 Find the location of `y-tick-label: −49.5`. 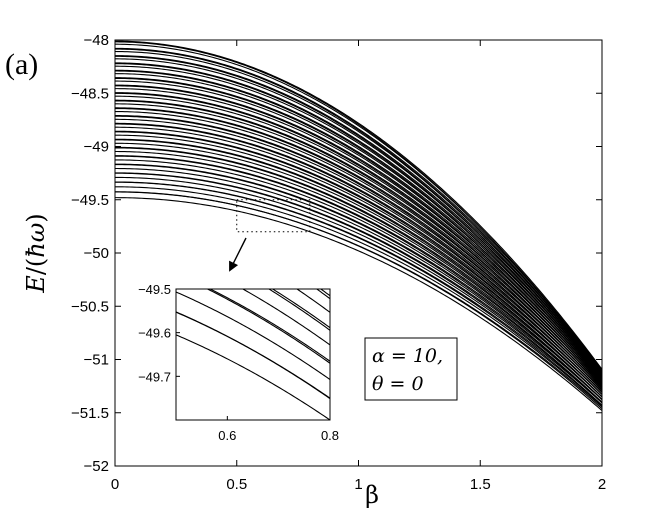

y-tick-label: −49.5 is located at coordinates (90, 200).